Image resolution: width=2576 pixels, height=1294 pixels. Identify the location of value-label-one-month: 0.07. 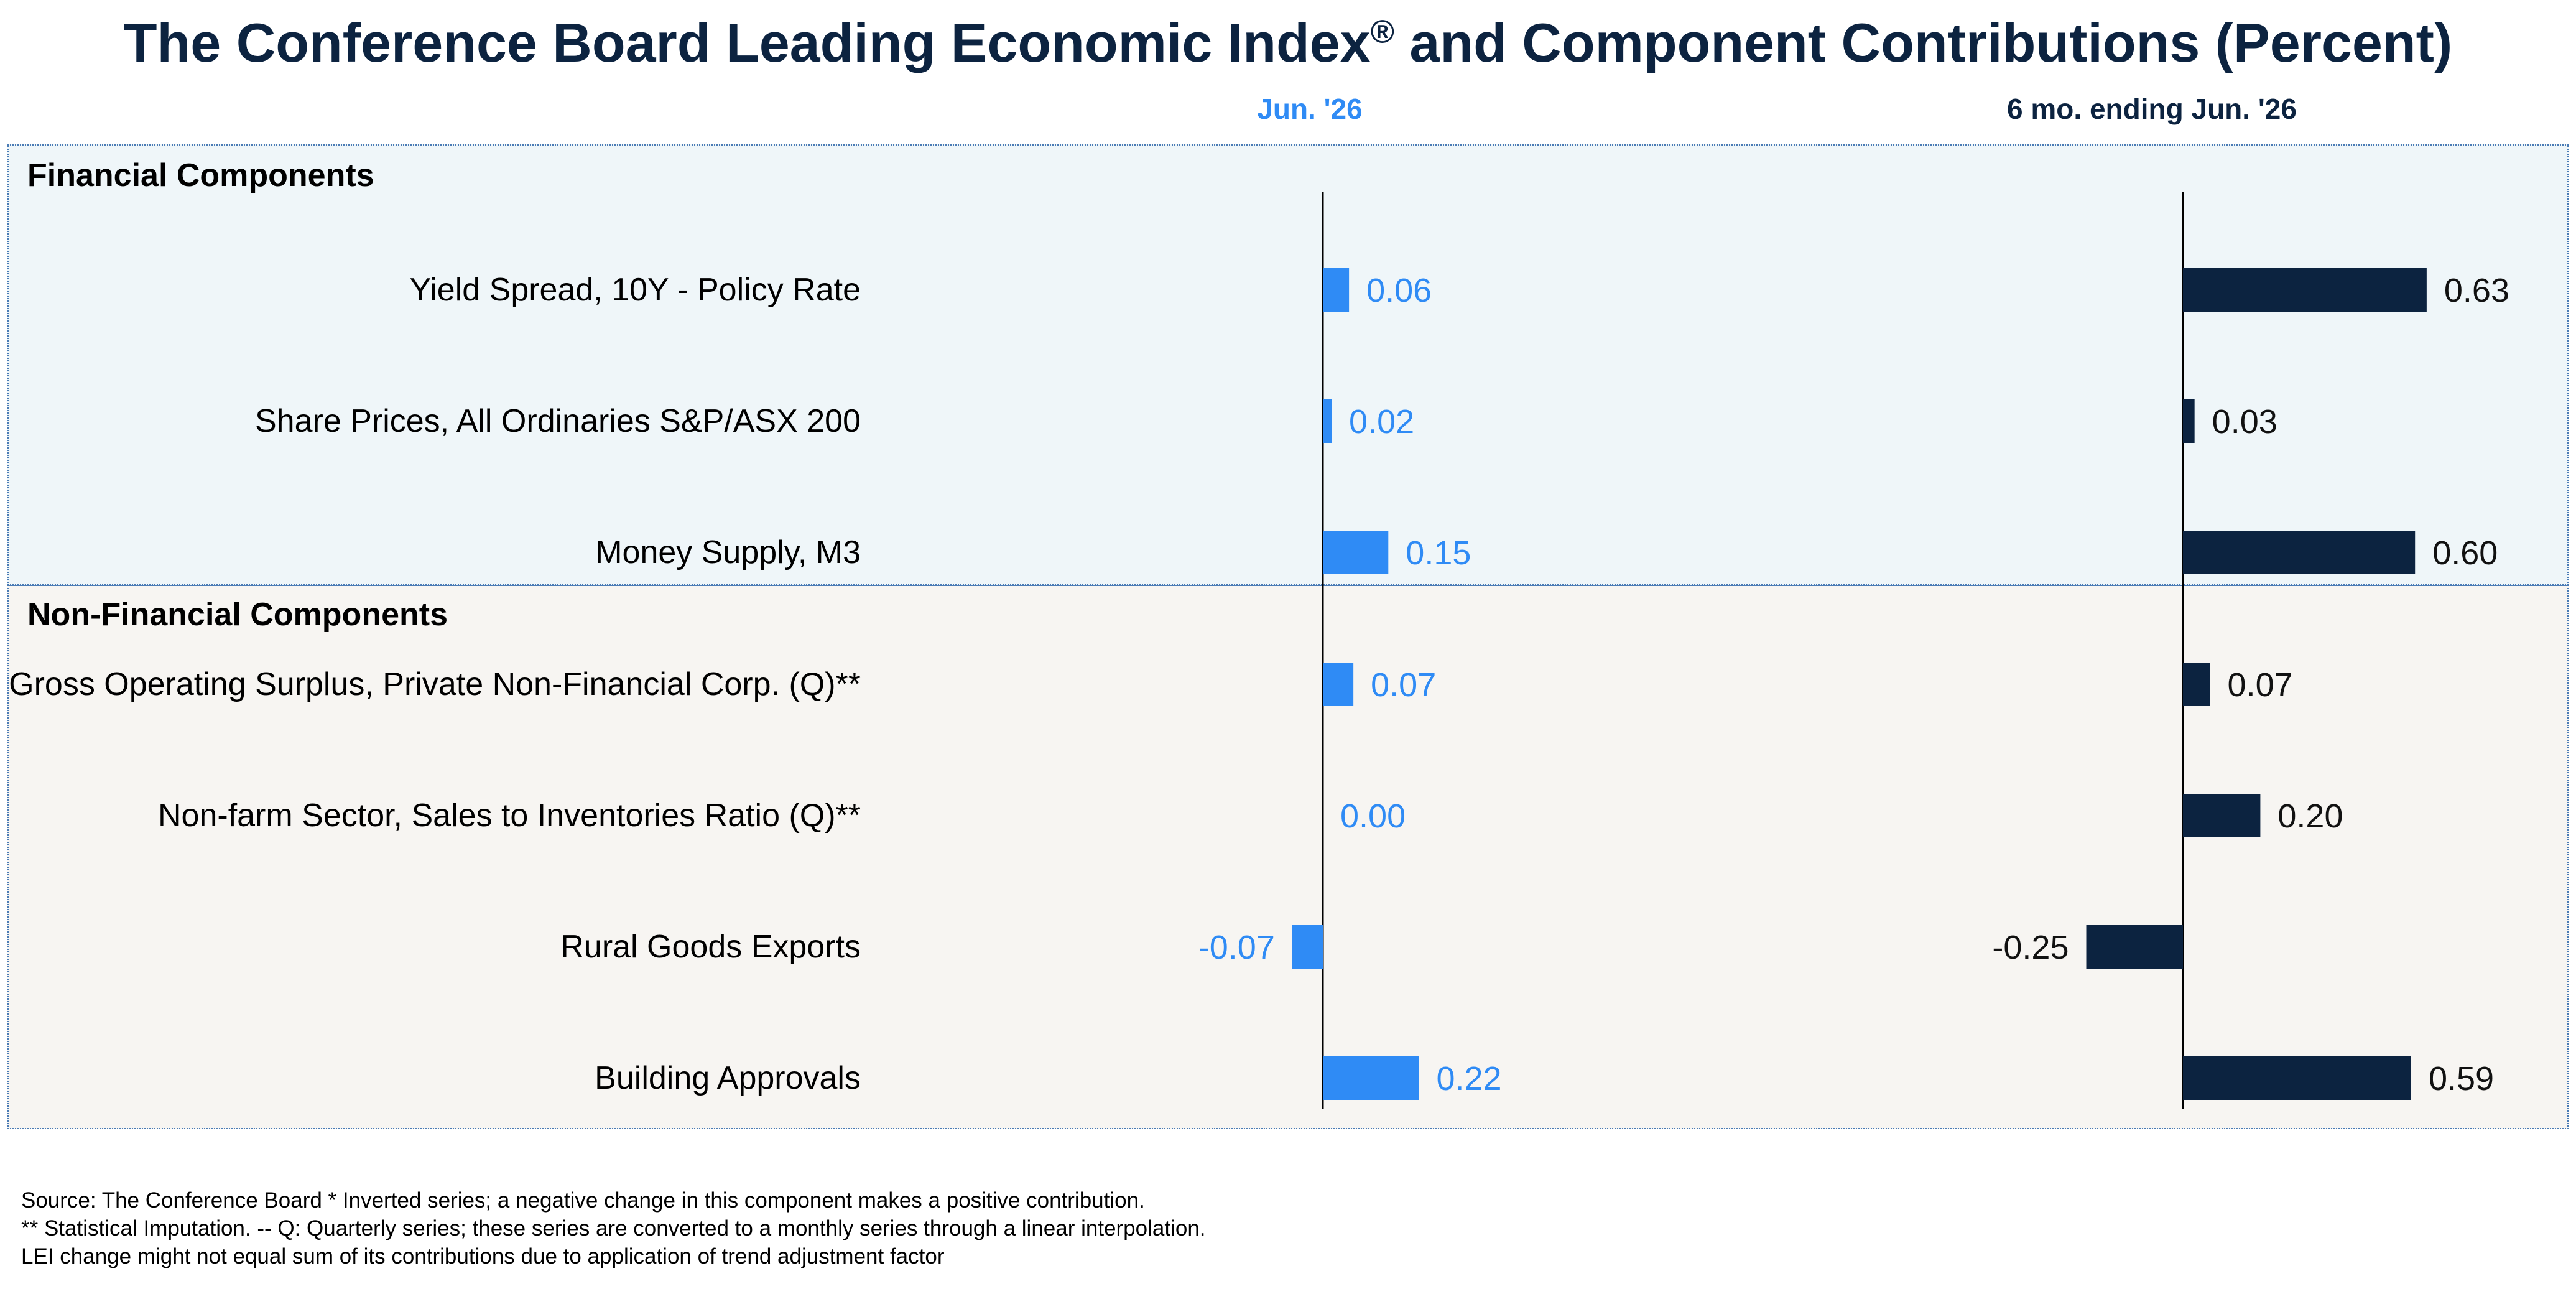
(1404, 685).